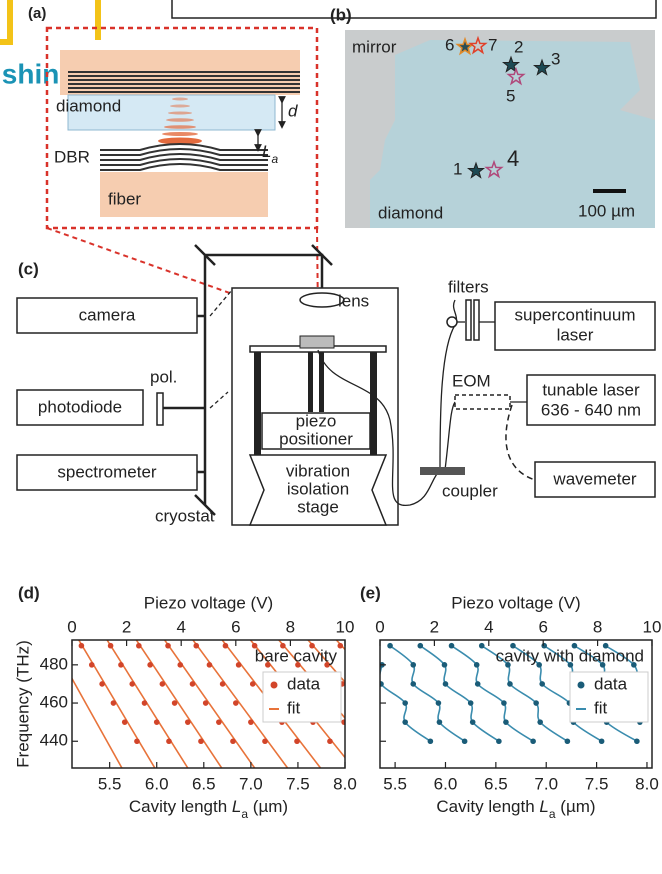 This screenshot has height=874, width=662. Describe the element at coordinates (581, 685) in the screenshot. I see `legend-key` at that location.